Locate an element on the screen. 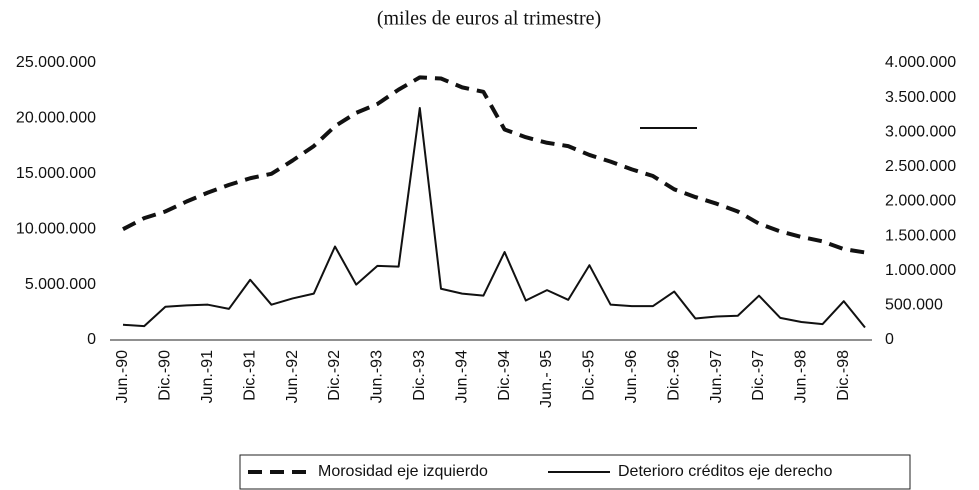  x-tick-label: Dic.-92 is located at coordinates (334, 375).